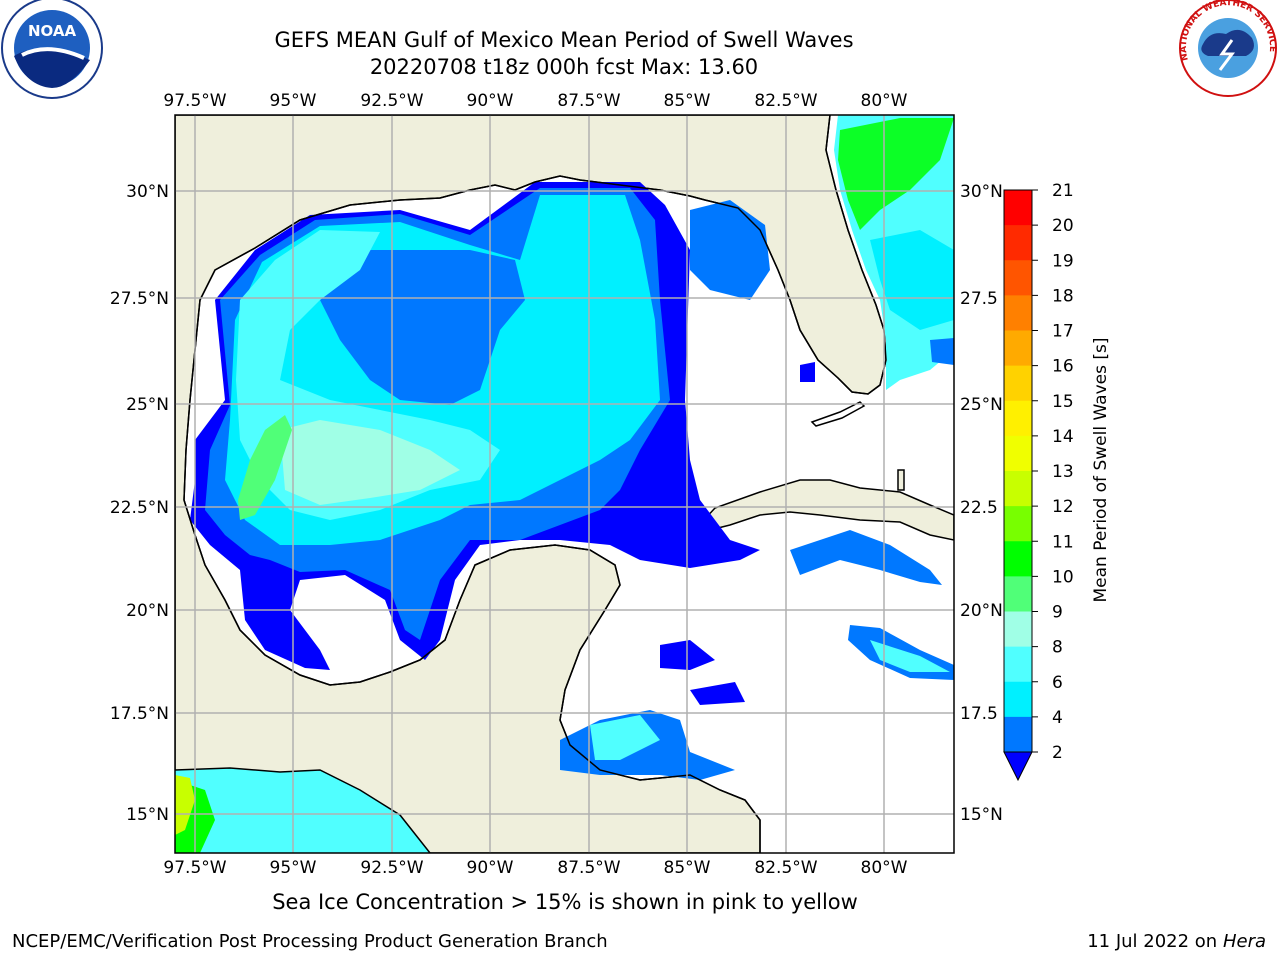  I want to click on lon-label-bottom: 95°W, so click(293, 868).